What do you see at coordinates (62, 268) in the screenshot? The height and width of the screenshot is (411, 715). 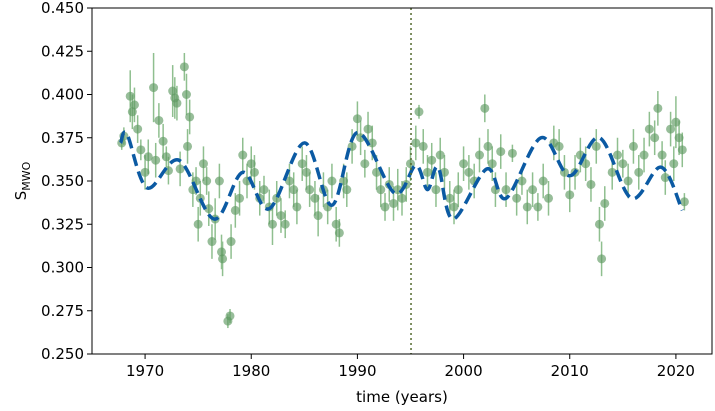 I see `y-tick-label: 0.300` at bounding box center [62, 268].